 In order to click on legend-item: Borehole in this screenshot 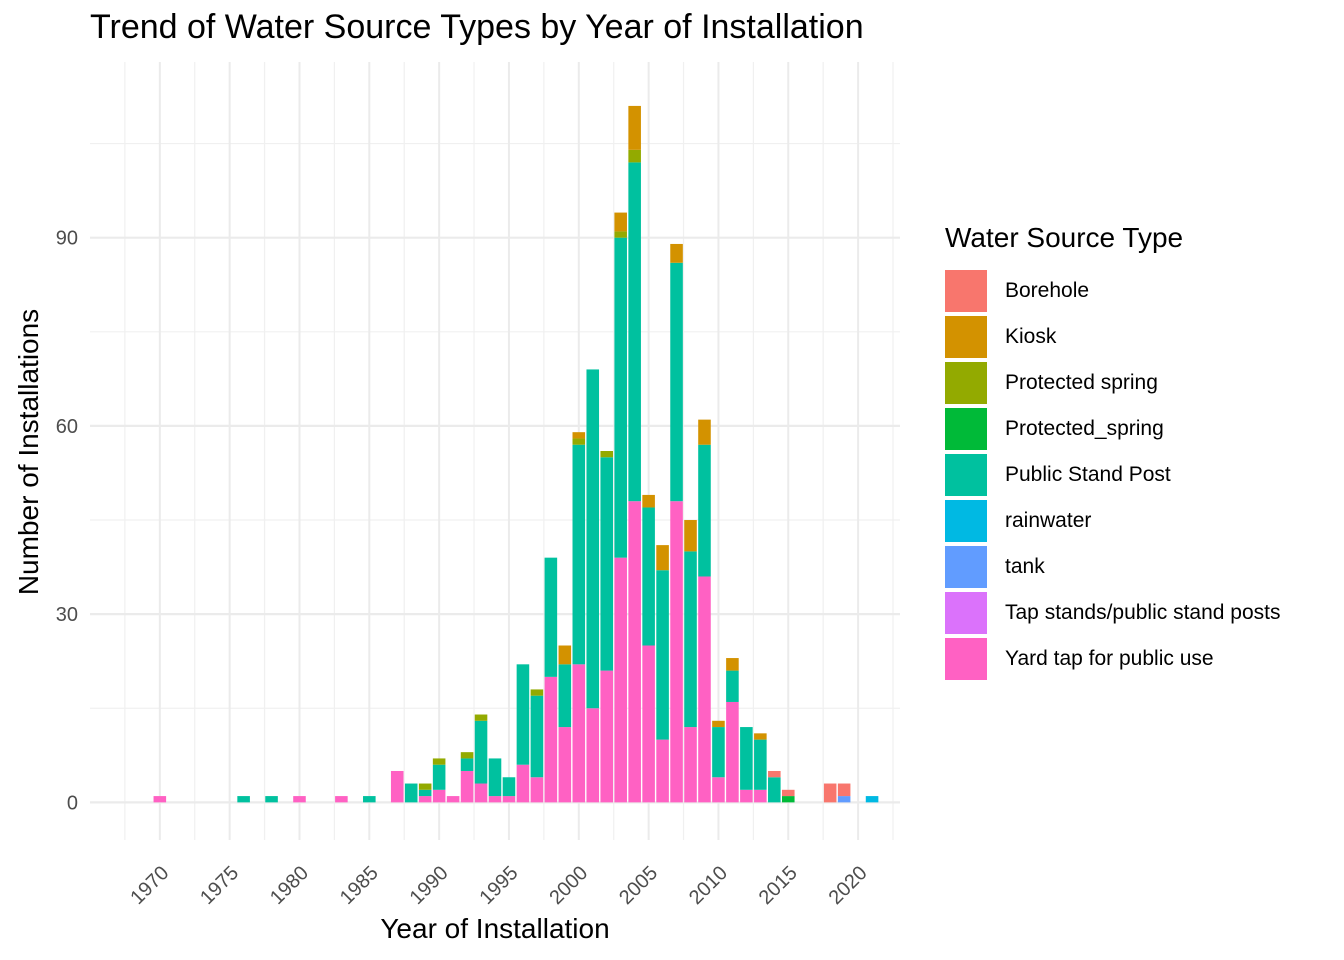, I will do `click(1113, 291)`.